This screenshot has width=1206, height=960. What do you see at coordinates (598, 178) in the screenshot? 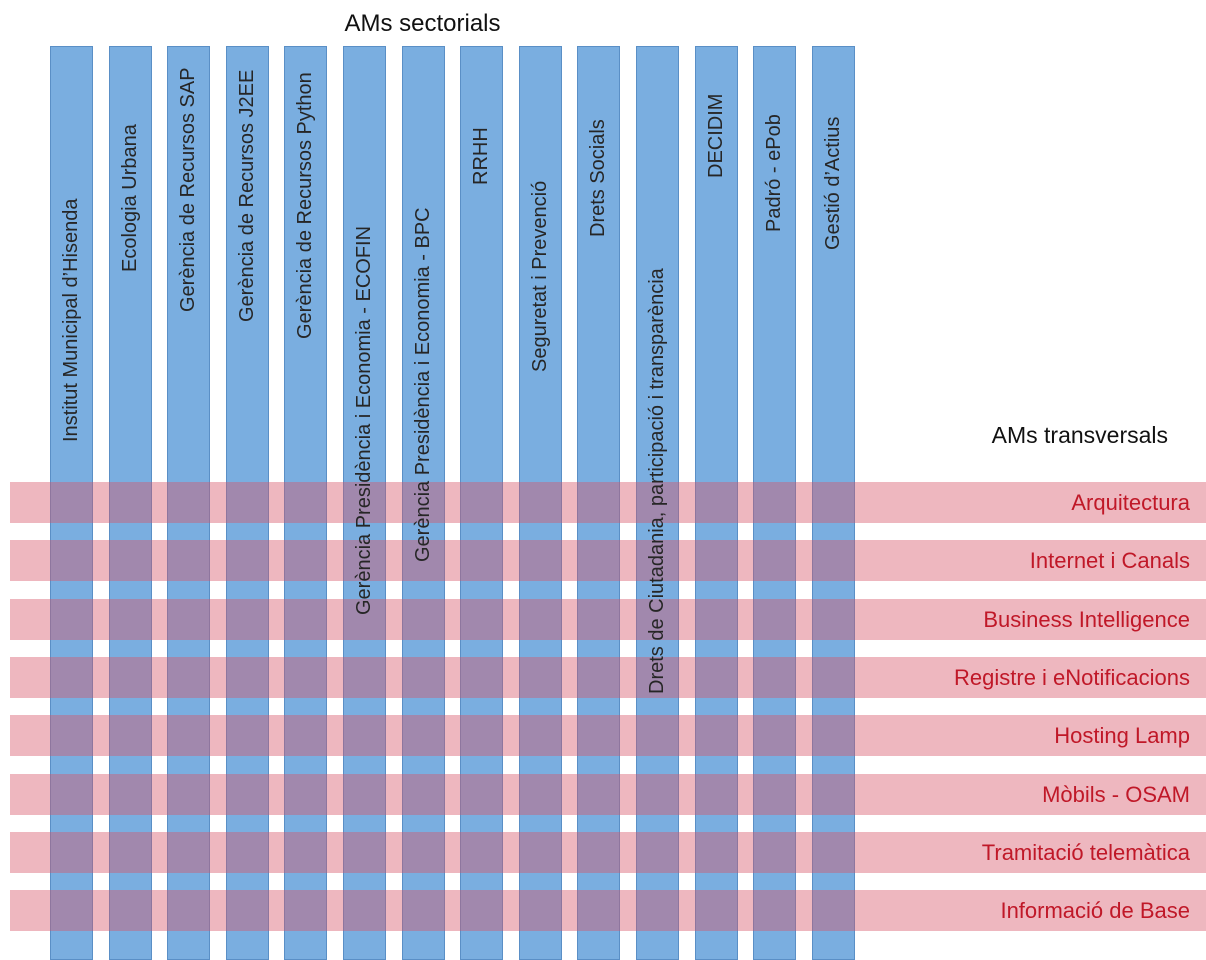
I see `sectorial-column-label: Drets Socials` at bounding box center [598, 178].